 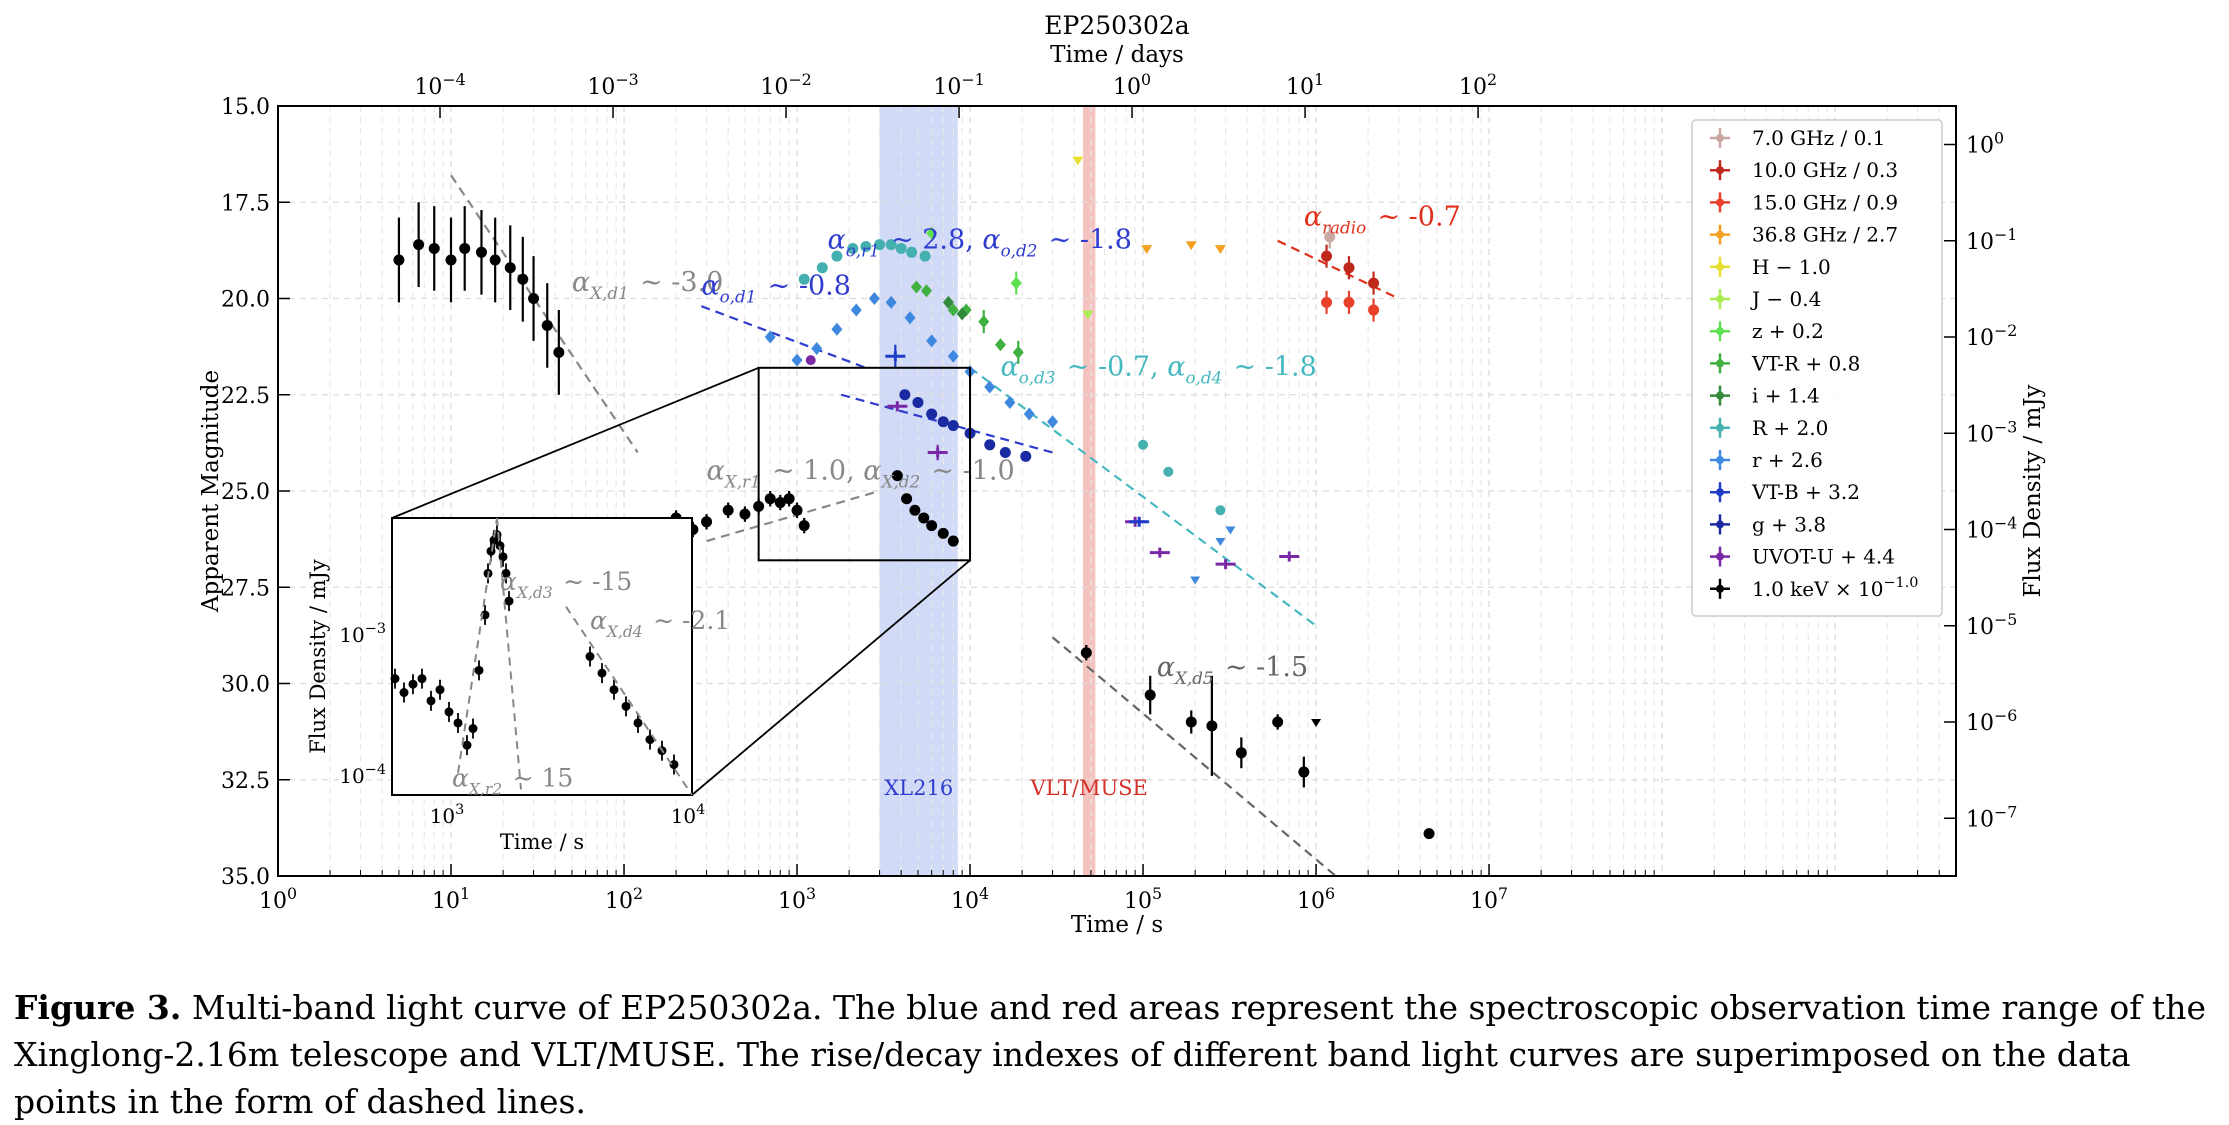 What do you see at coordinates (1316, 899) in the screenshot?
I see `x-tick-label: 10⁶` at bounding box center [1316, 899].